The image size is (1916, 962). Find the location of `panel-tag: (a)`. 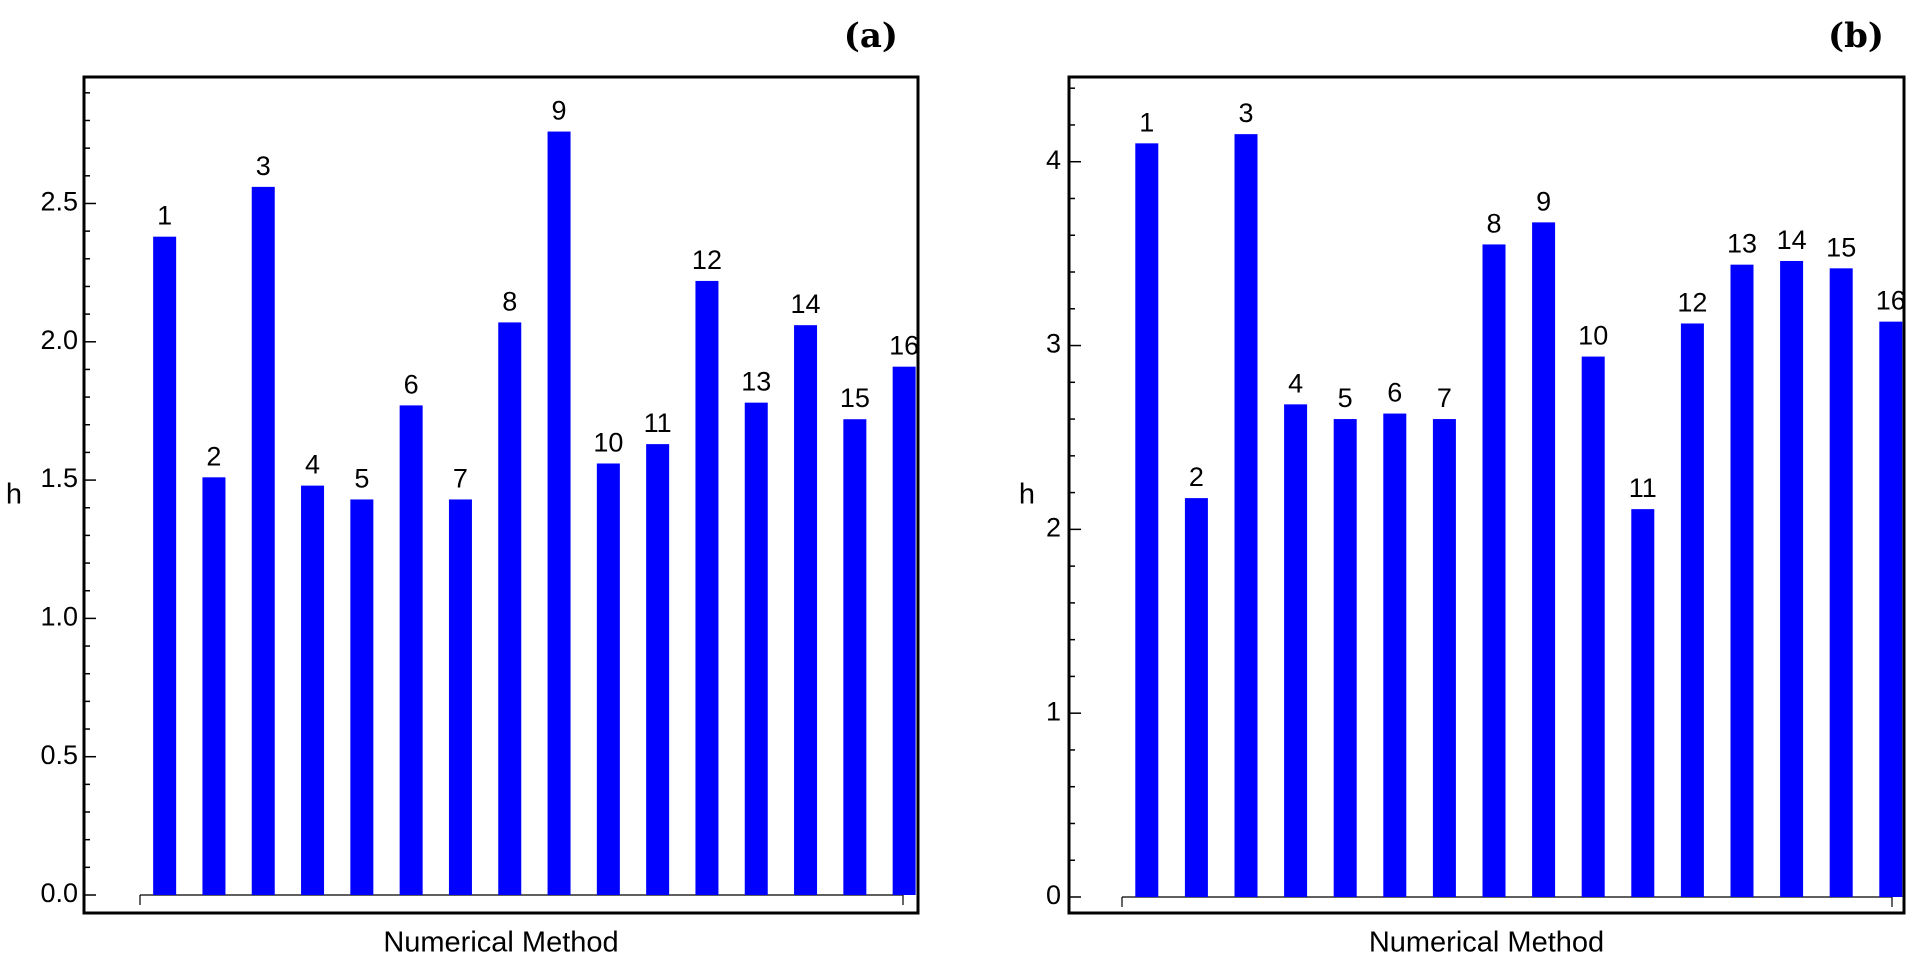

panel-tag: (a) is located at coordinates (871, 36).